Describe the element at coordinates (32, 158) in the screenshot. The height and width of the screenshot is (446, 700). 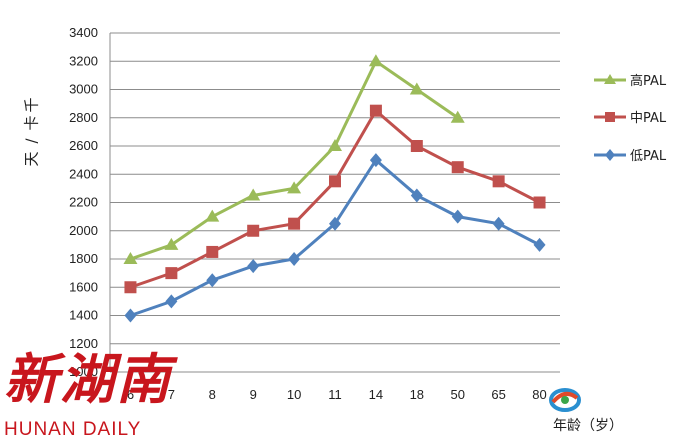
I see `y-axis-label-char: 天` at that location.